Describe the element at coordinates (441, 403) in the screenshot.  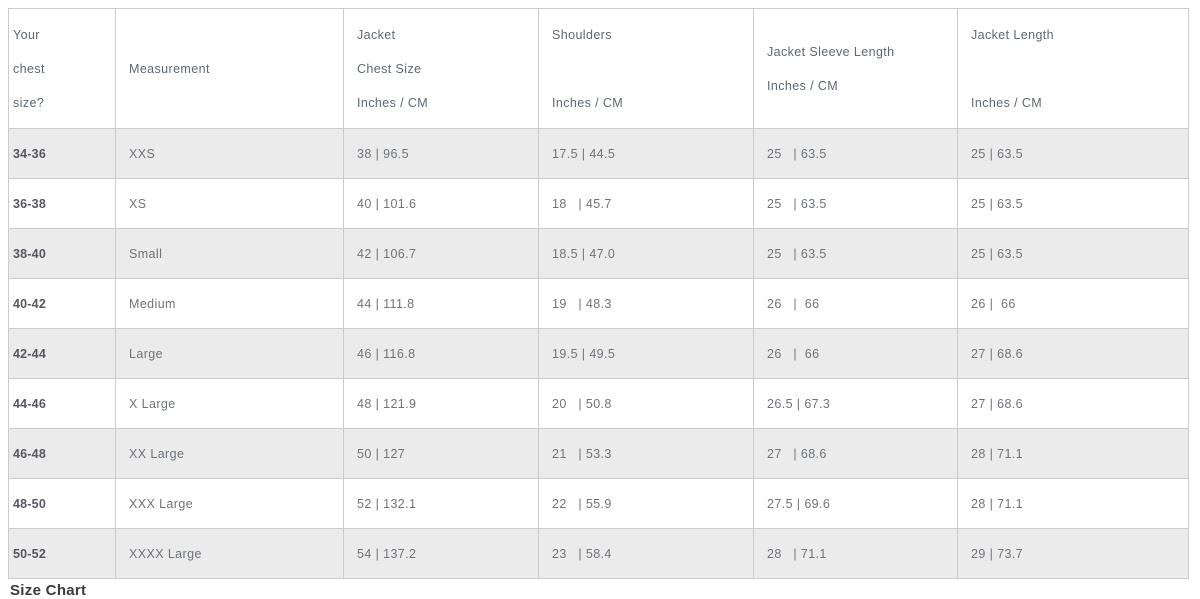
I see `cell-jacket-chest-size: 48 | 121.9` at that location.